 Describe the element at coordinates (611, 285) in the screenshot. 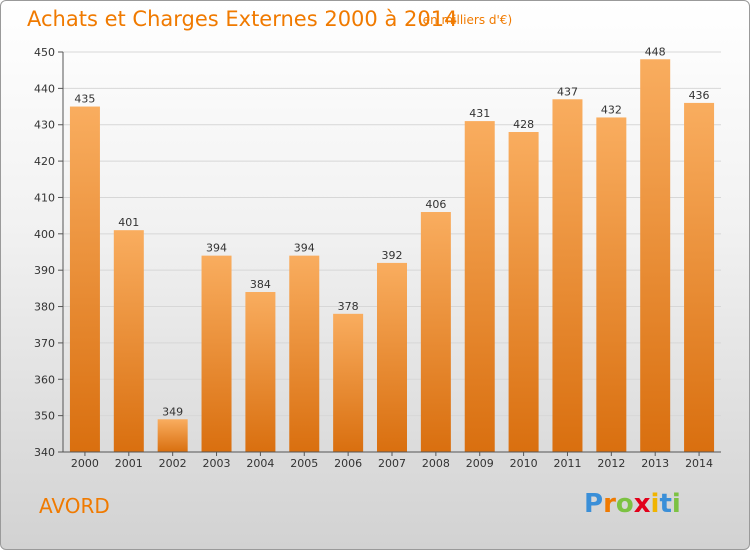

I see `bar-2012` at that location.